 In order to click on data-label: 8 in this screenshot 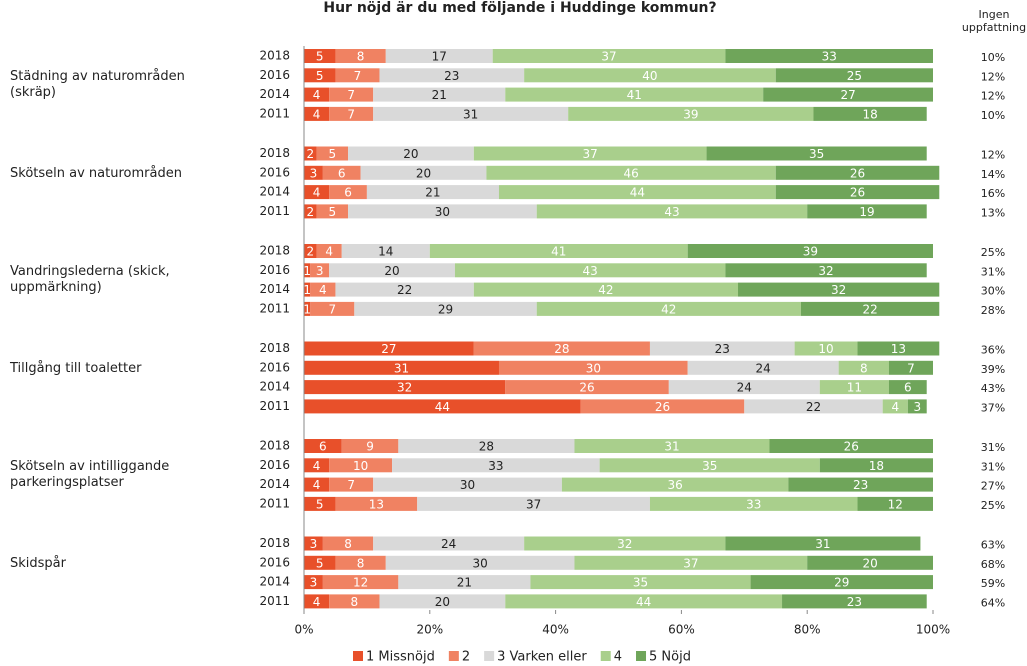, I will do `click(361, 563)`.